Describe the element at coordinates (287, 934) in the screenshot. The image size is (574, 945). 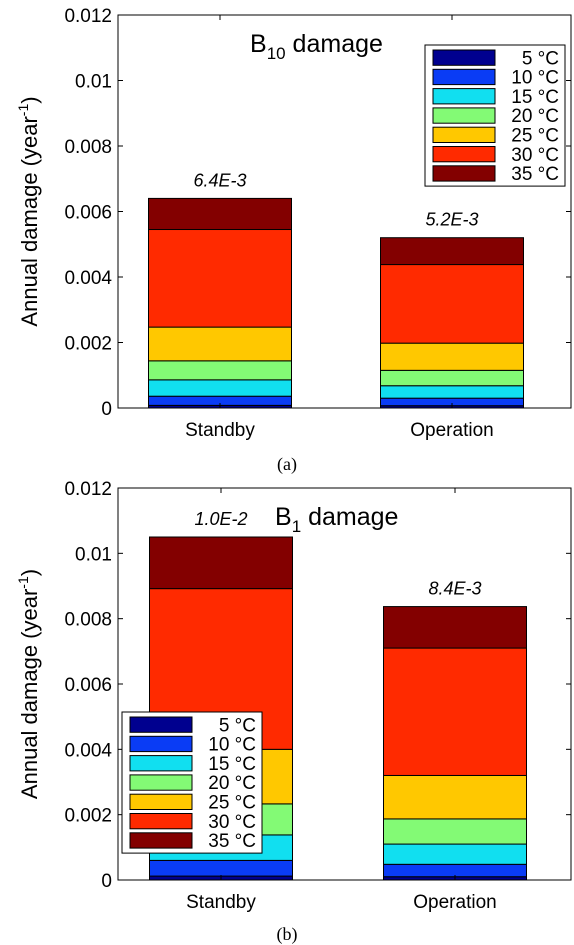
I see `figure-caption: (b)` at that location.